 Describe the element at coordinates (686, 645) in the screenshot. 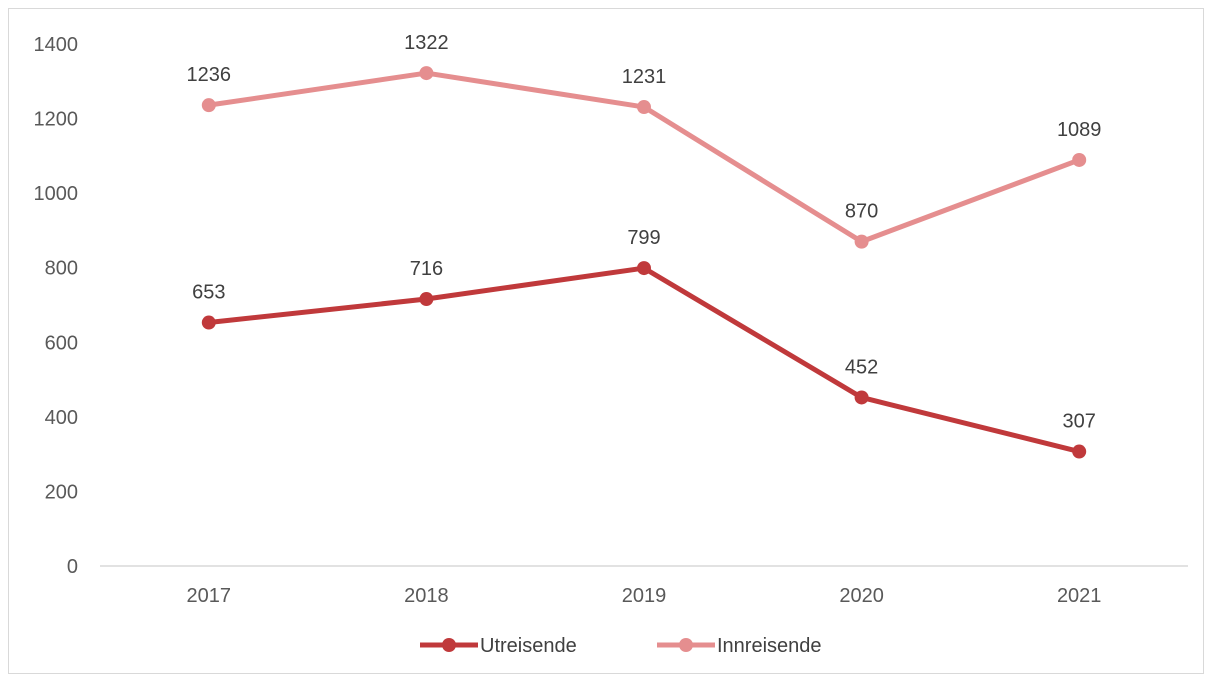

I see `legend-marker-innreisende` at that location.